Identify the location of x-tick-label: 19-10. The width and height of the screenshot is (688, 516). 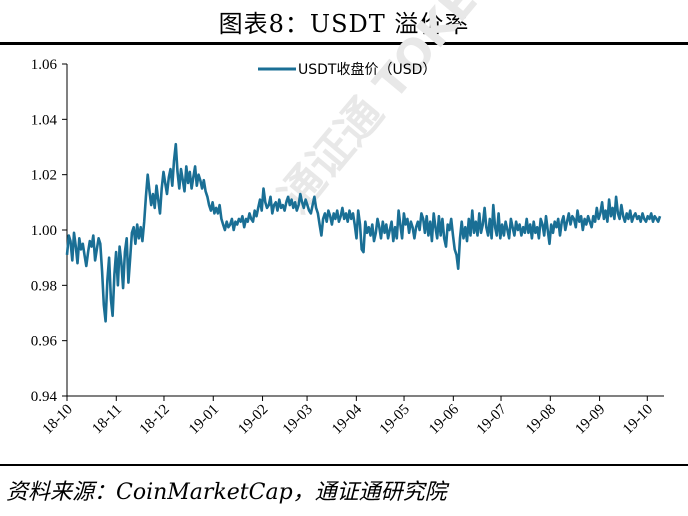
(638, 420).